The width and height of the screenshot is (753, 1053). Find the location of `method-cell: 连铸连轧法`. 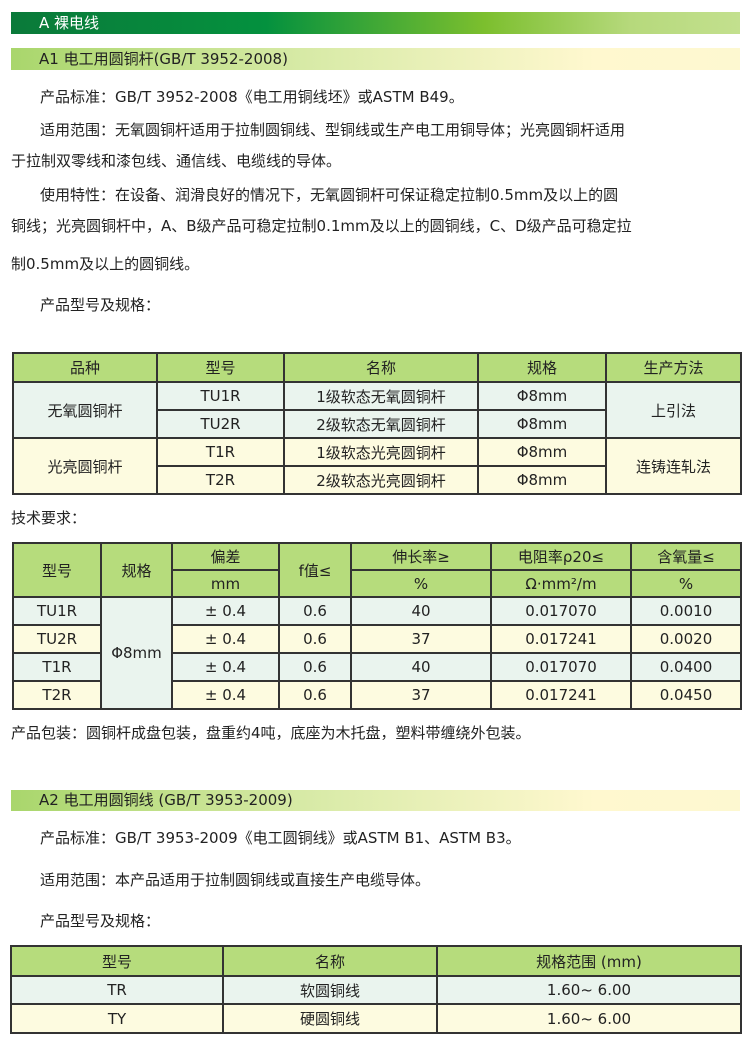

method-cell: 连铸连轧法 is located at coordinates (673, 466).